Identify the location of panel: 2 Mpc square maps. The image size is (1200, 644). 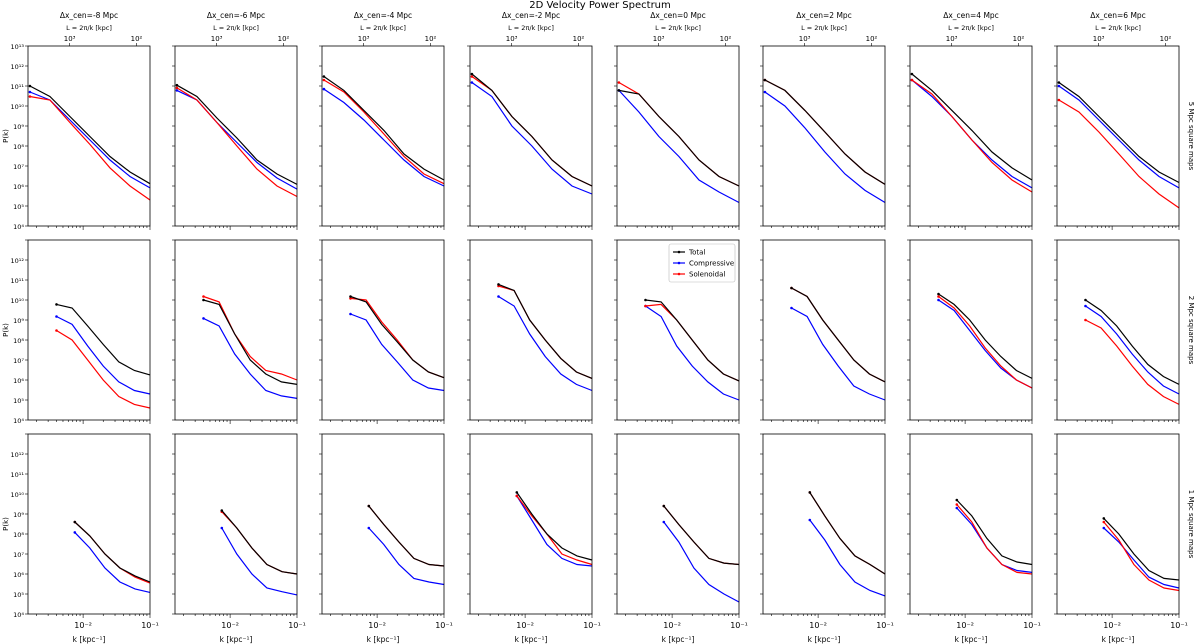
(1124, 331).